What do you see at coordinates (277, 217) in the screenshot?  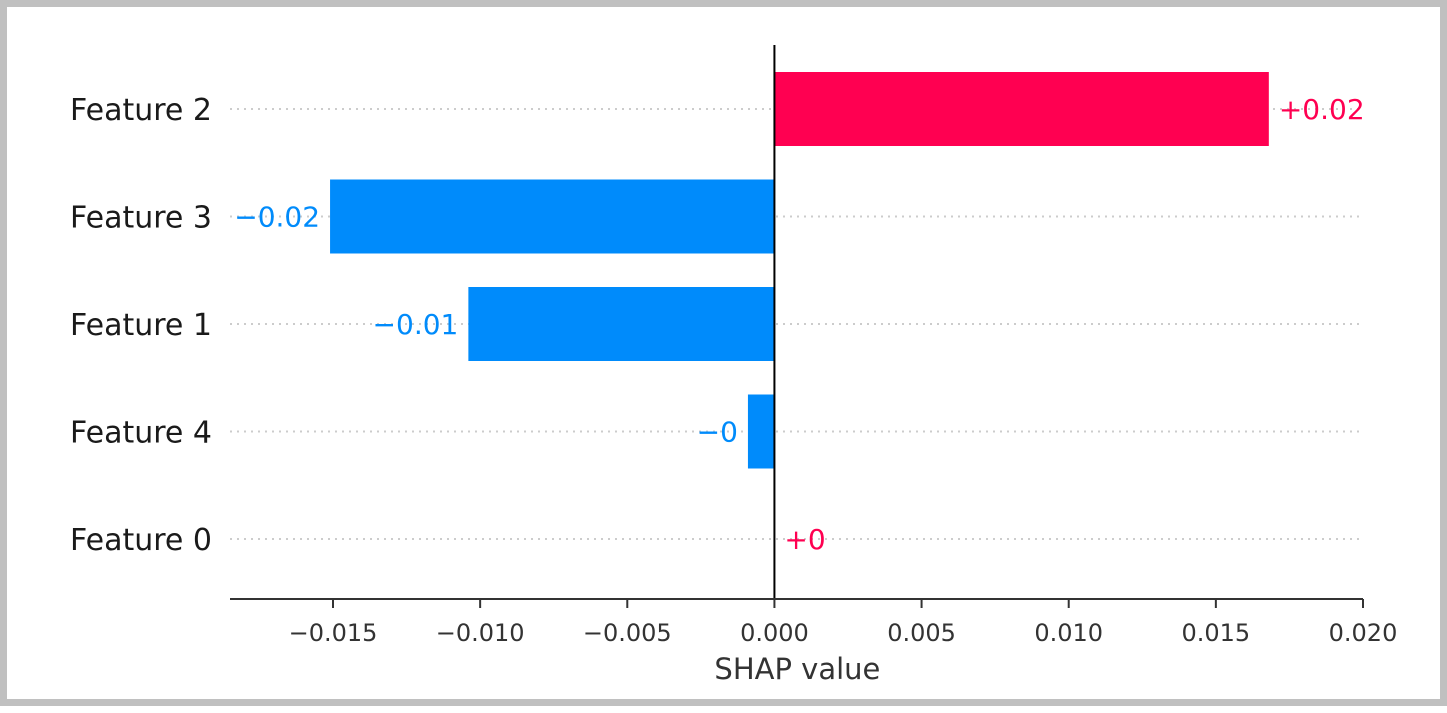 I see `value-label: −0.02` at bounding box center [277, 217].